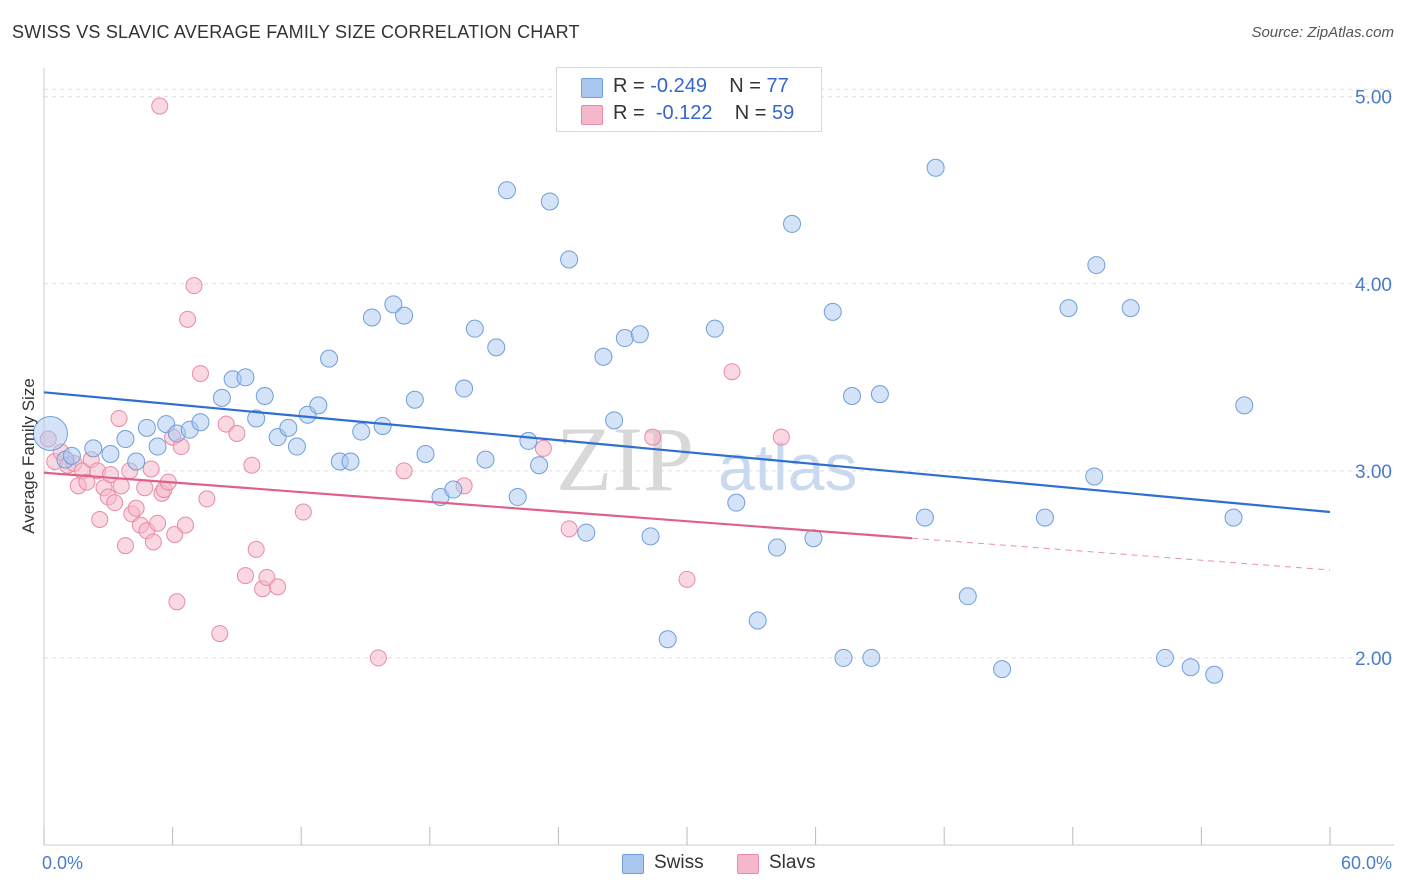 Image resolution: width=1406 pixels, height=892 pixels. What do you see at coordinates (1373, 472) in the screenshot?
I see `y-tick-label-1: 3.00` at bounding box center [1373, 472].